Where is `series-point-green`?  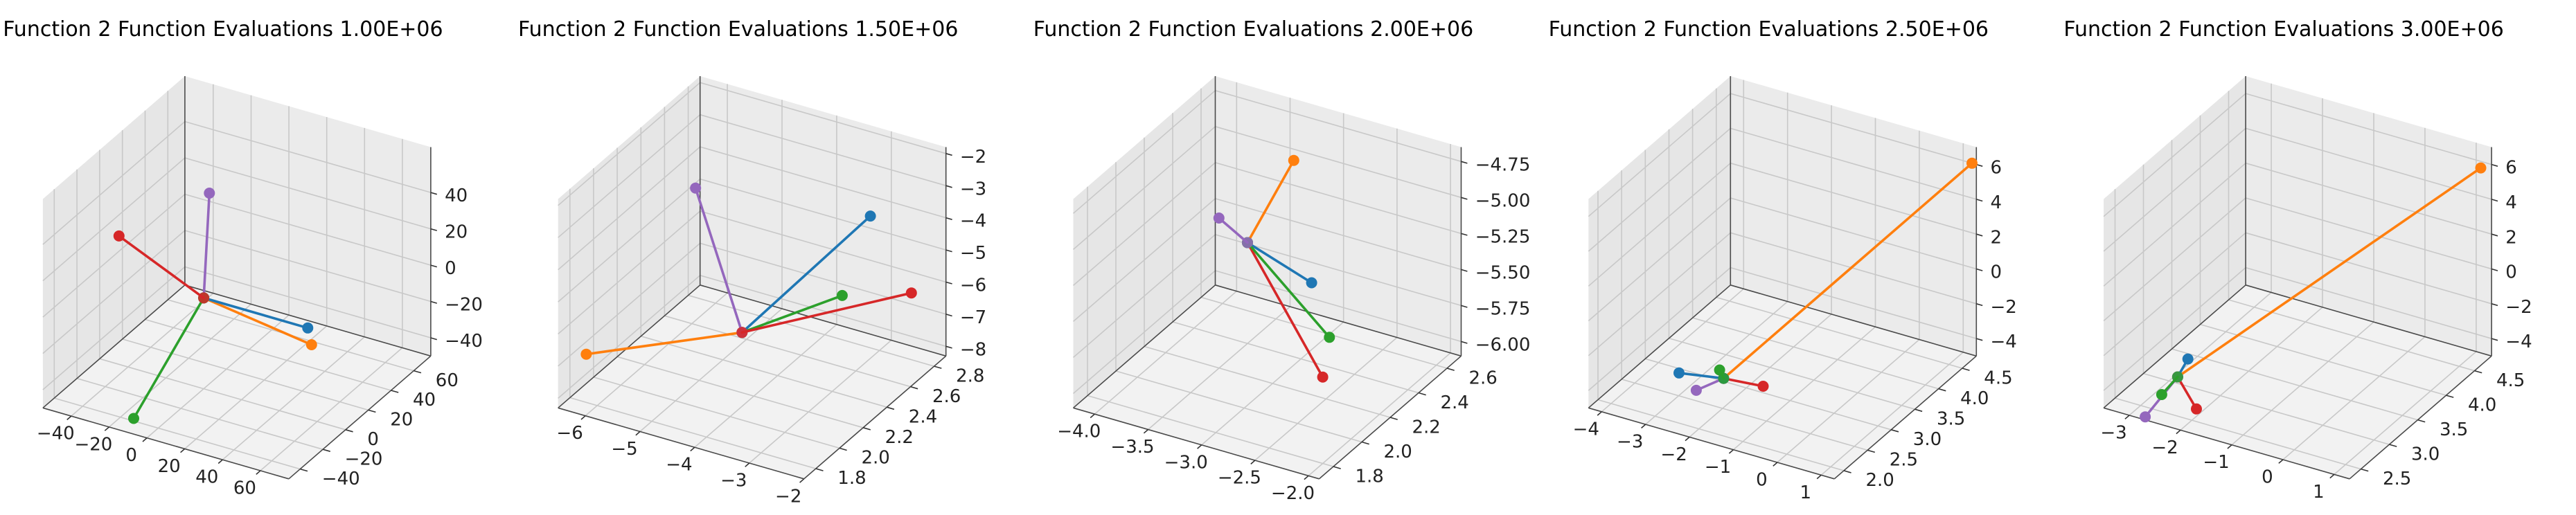
series-point-green is located at coordinates (133, 418).